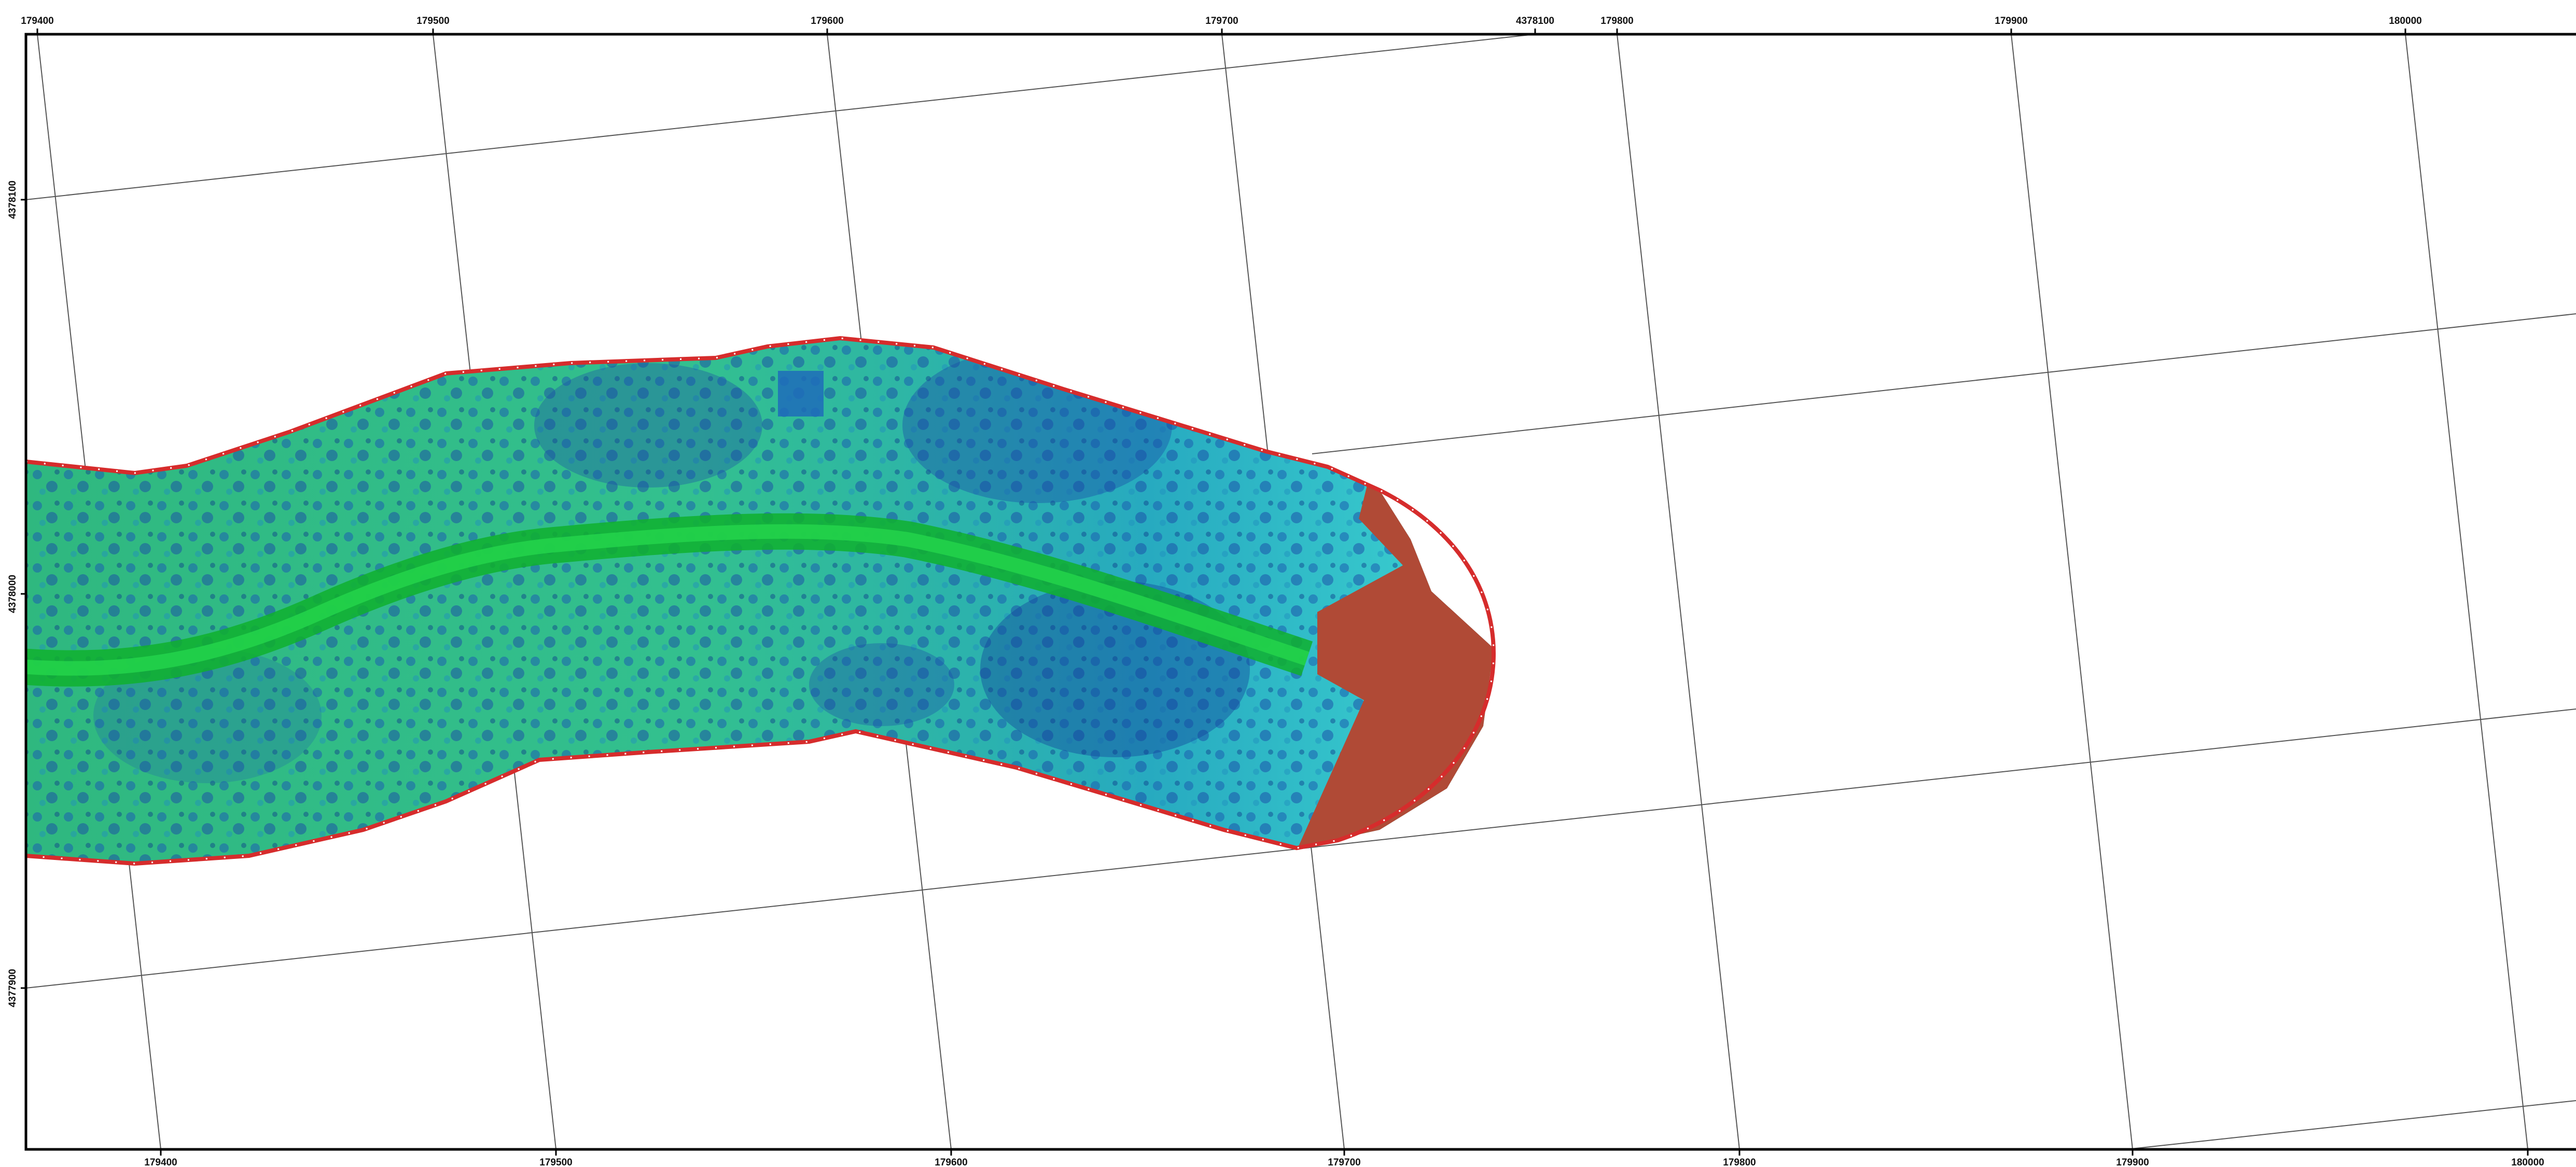 The width and height of the screenshot is (2576, 1167). I want to click on bottom-tick-label: 179900, so click(2132, 1162).